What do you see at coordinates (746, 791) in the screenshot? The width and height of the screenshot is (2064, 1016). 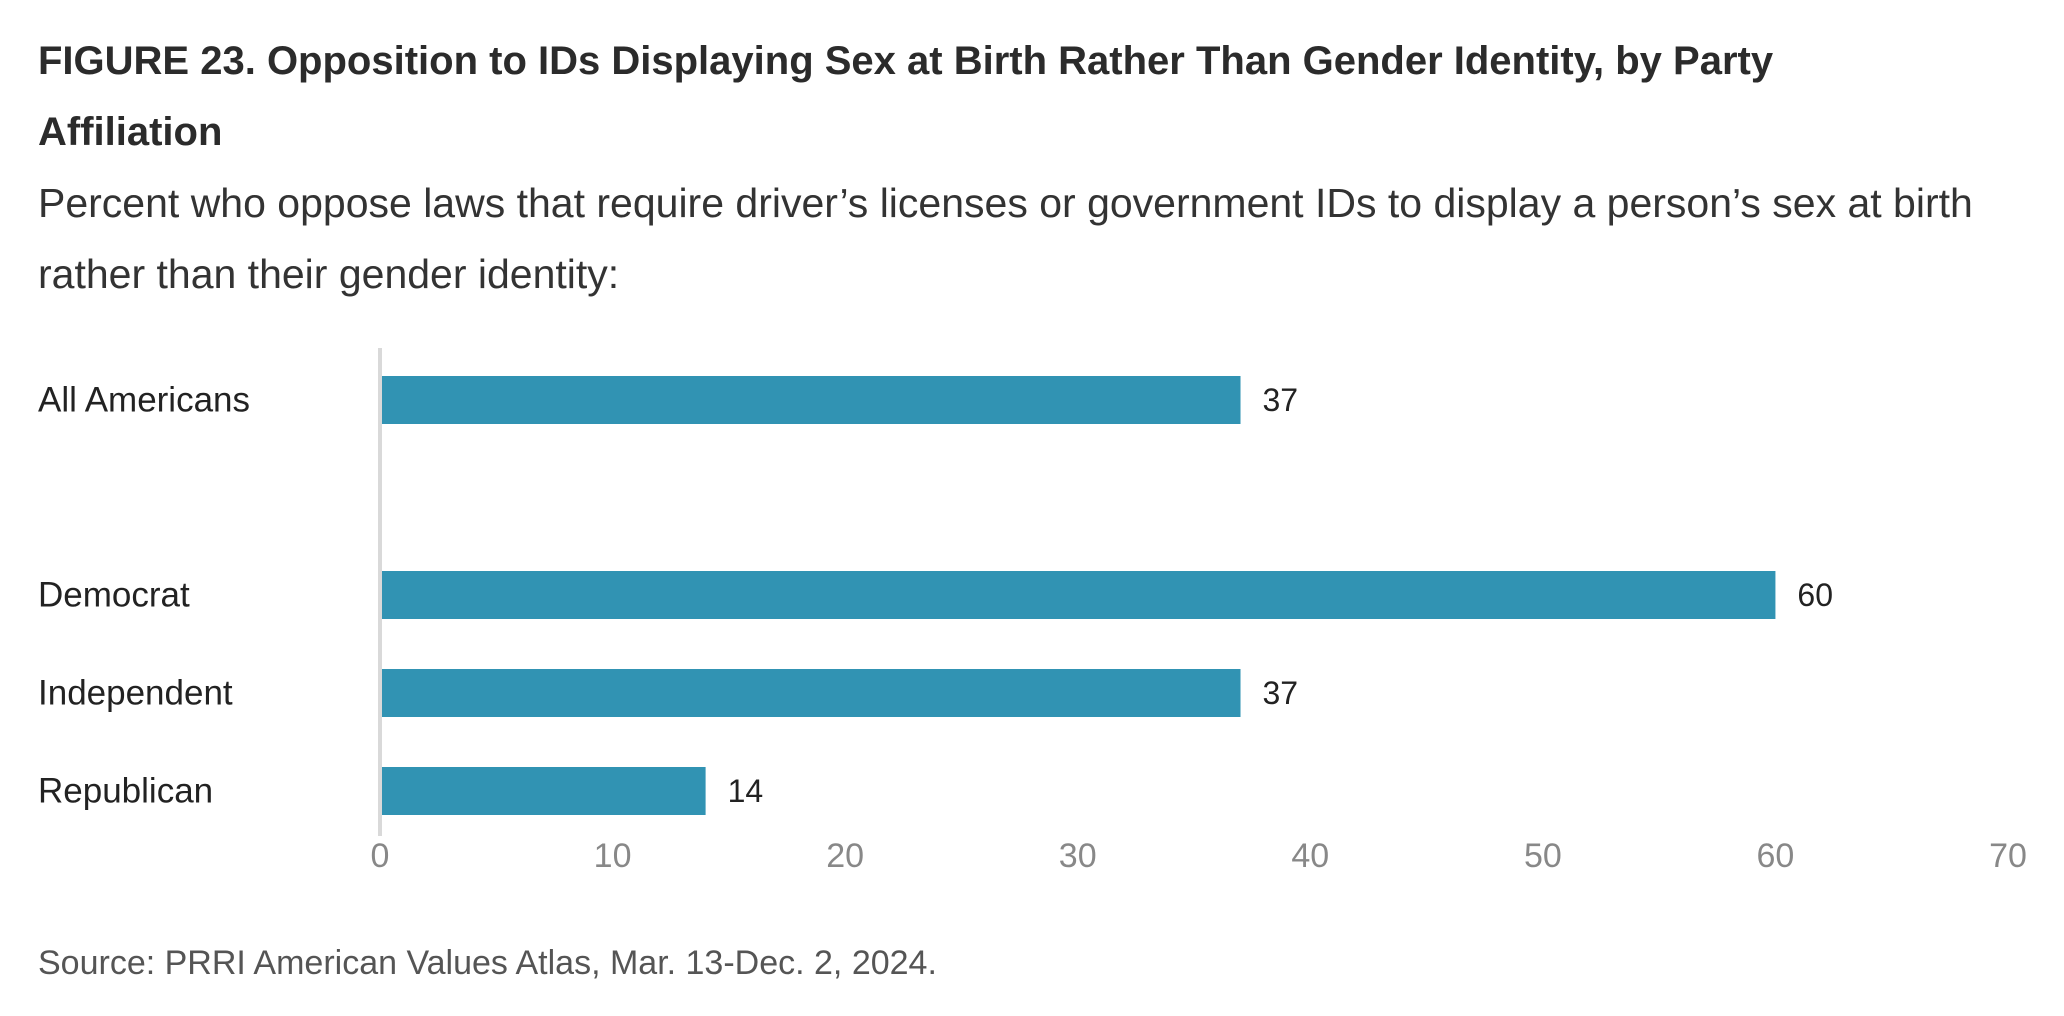 I see `value-label-republican: 14` at bounding box center [746, 791].